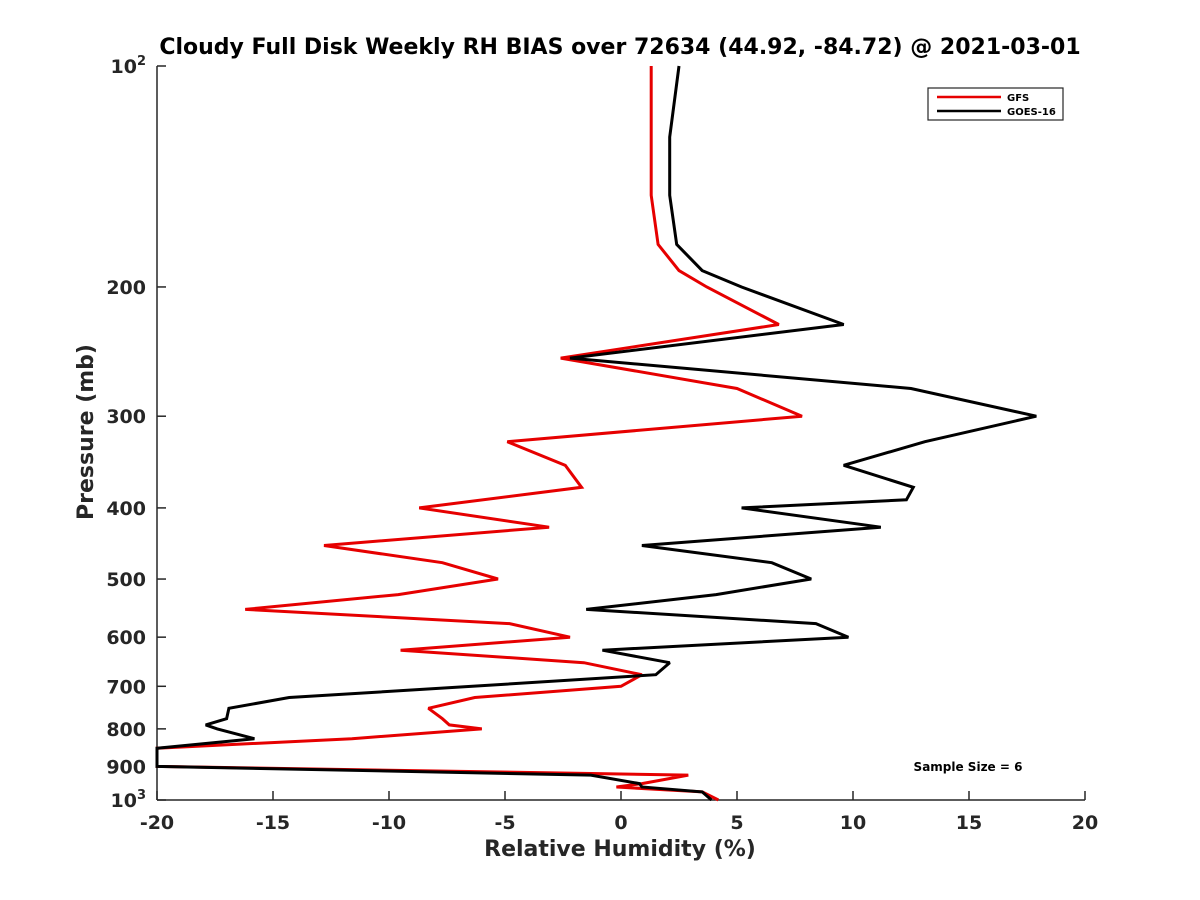  Describe the element at coordinates (736, 823) in the screenshot. I see `x-tick-label: 5` at that location.